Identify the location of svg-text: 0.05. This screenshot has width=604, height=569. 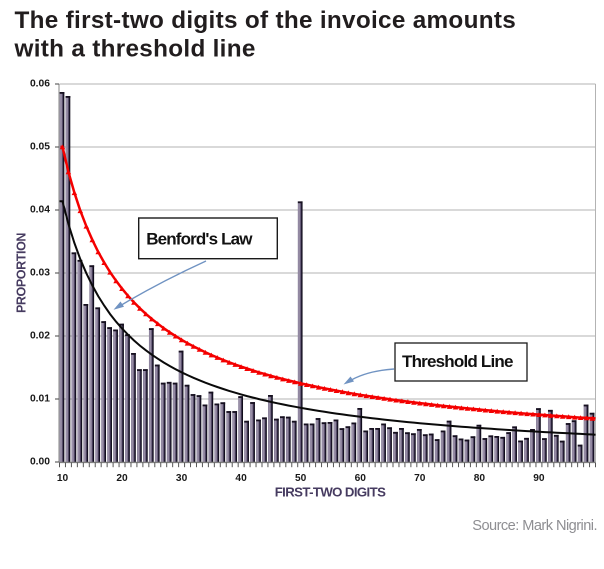
(40, 147).